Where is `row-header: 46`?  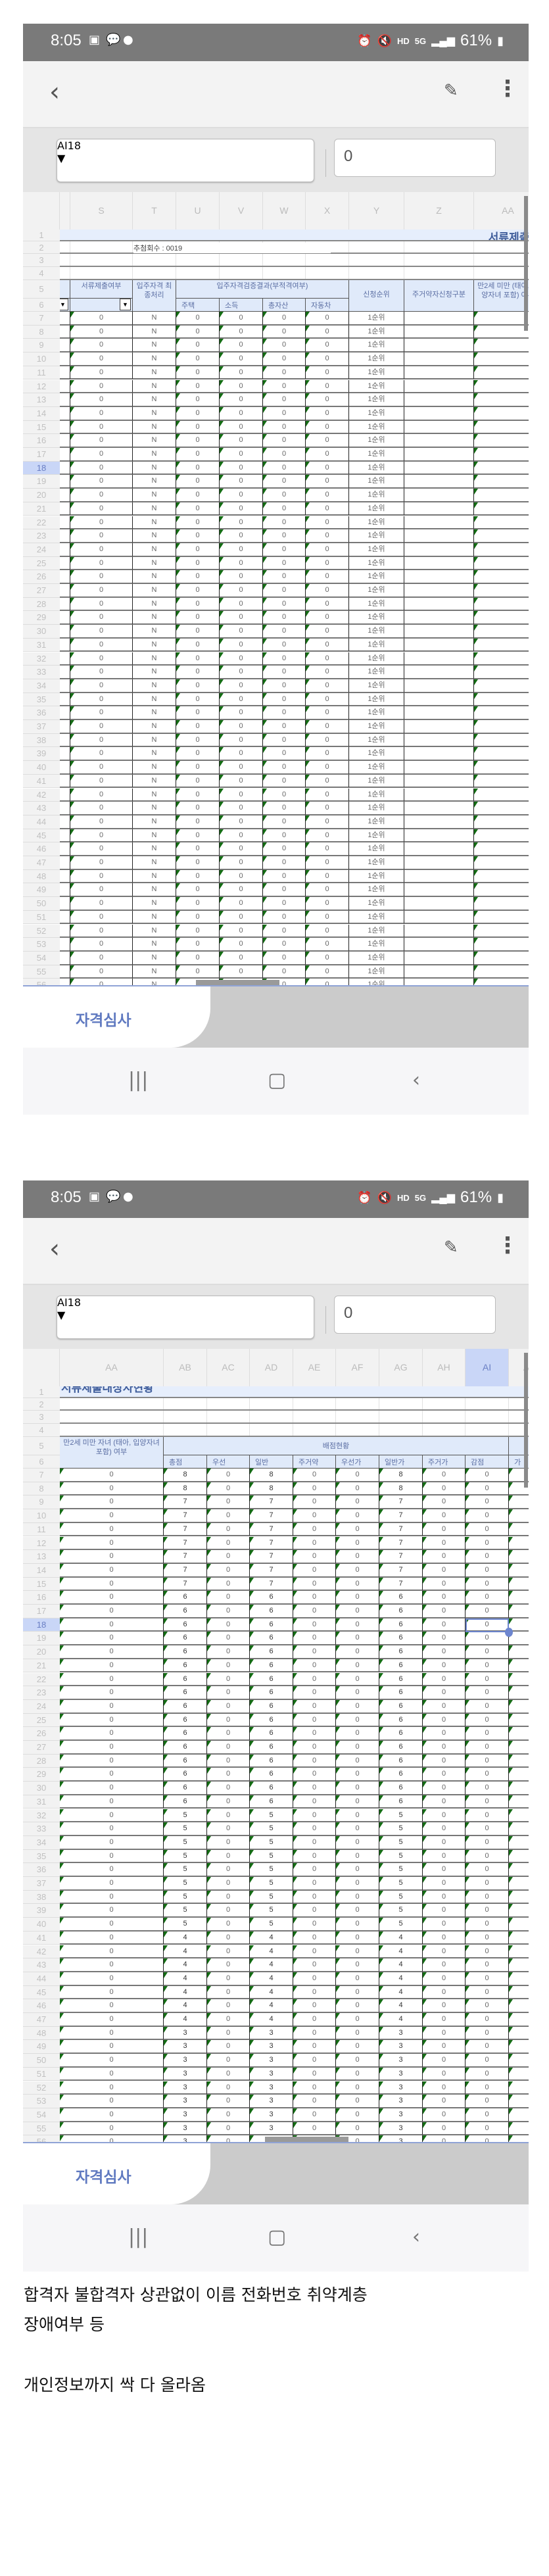
row-header: 46 is located at coordinates (42, 849).